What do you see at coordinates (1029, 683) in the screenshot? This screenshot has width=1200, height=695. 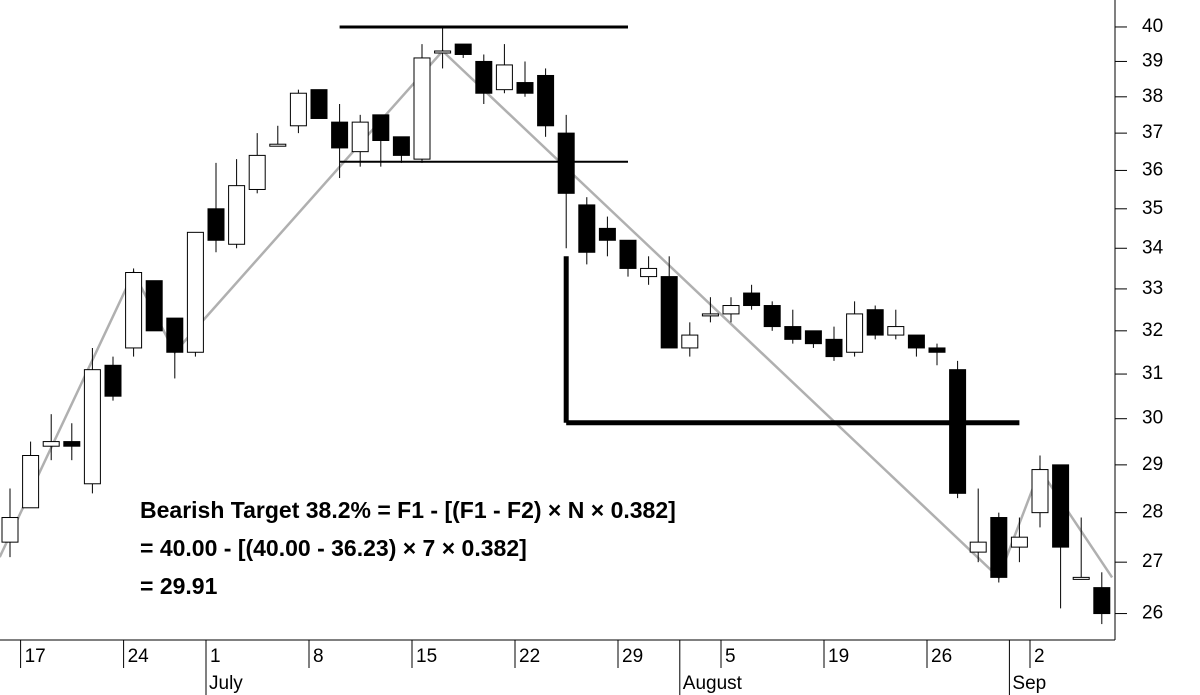 I see `month-label: Sep` at bounding box center [1029, 683].